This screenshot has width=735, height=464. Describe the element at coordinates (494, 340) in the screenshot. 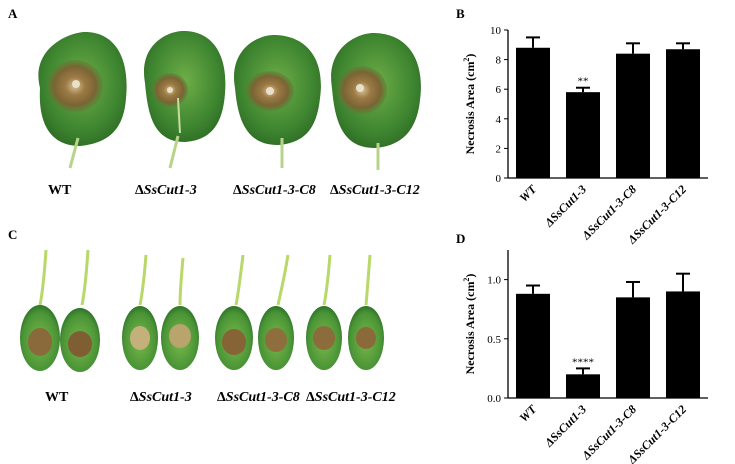

I see `y-tick-label: 0.5` at that location.